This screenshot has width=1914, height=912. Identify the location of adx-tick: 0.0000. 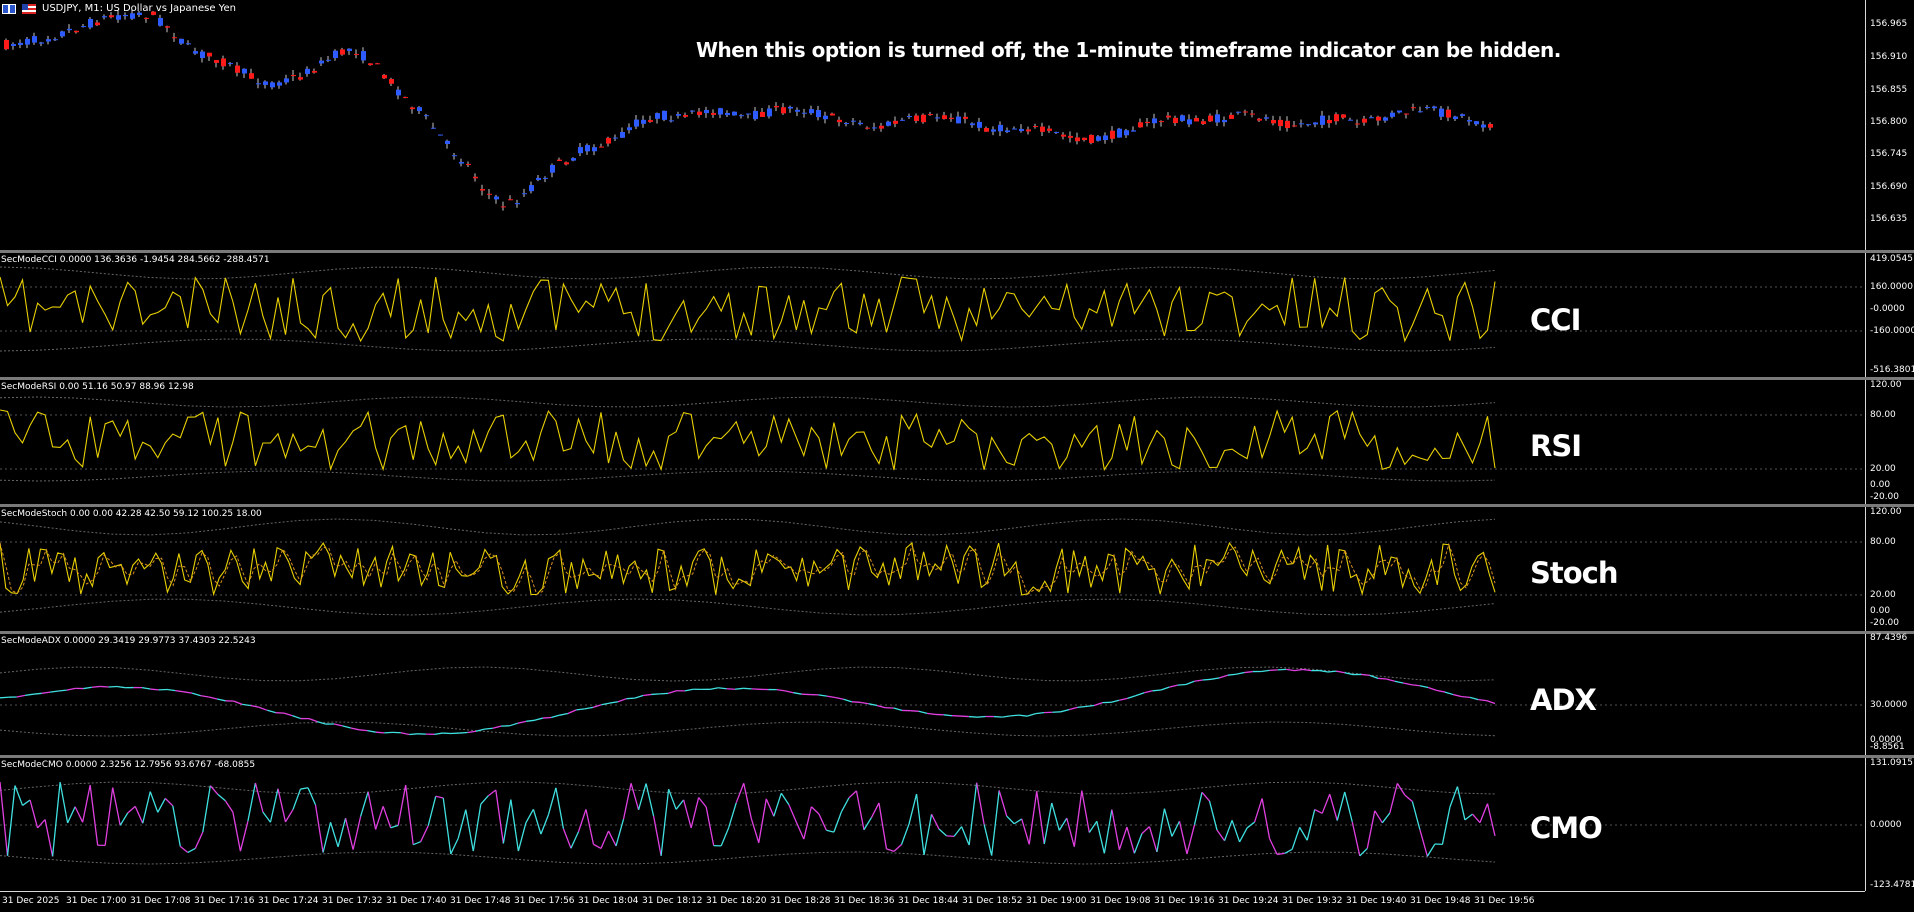
(1886, 740).